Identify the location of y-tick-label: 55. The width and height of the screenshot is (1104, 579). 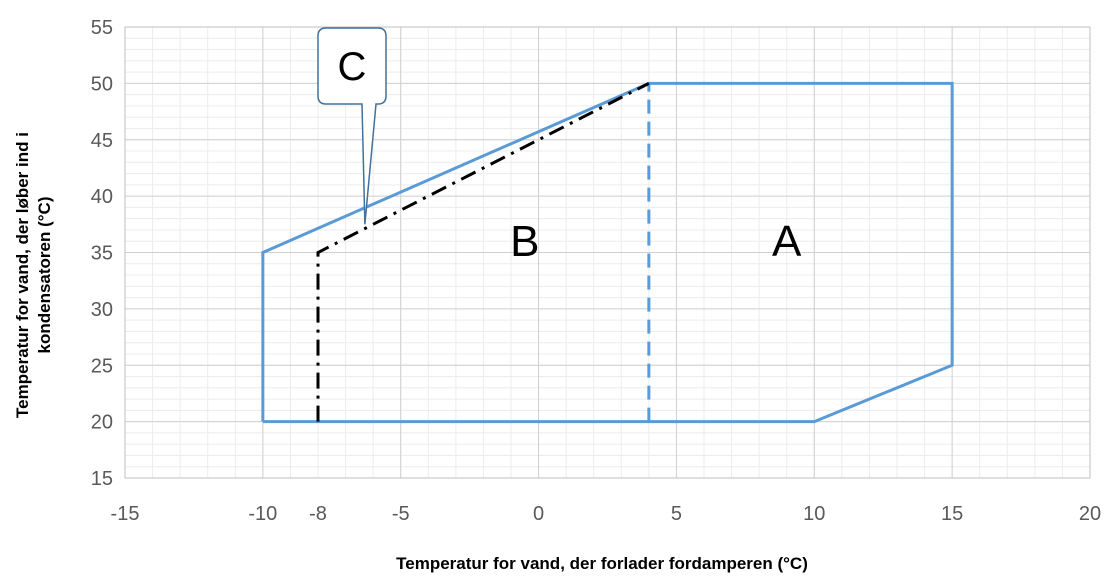
(102, 28).